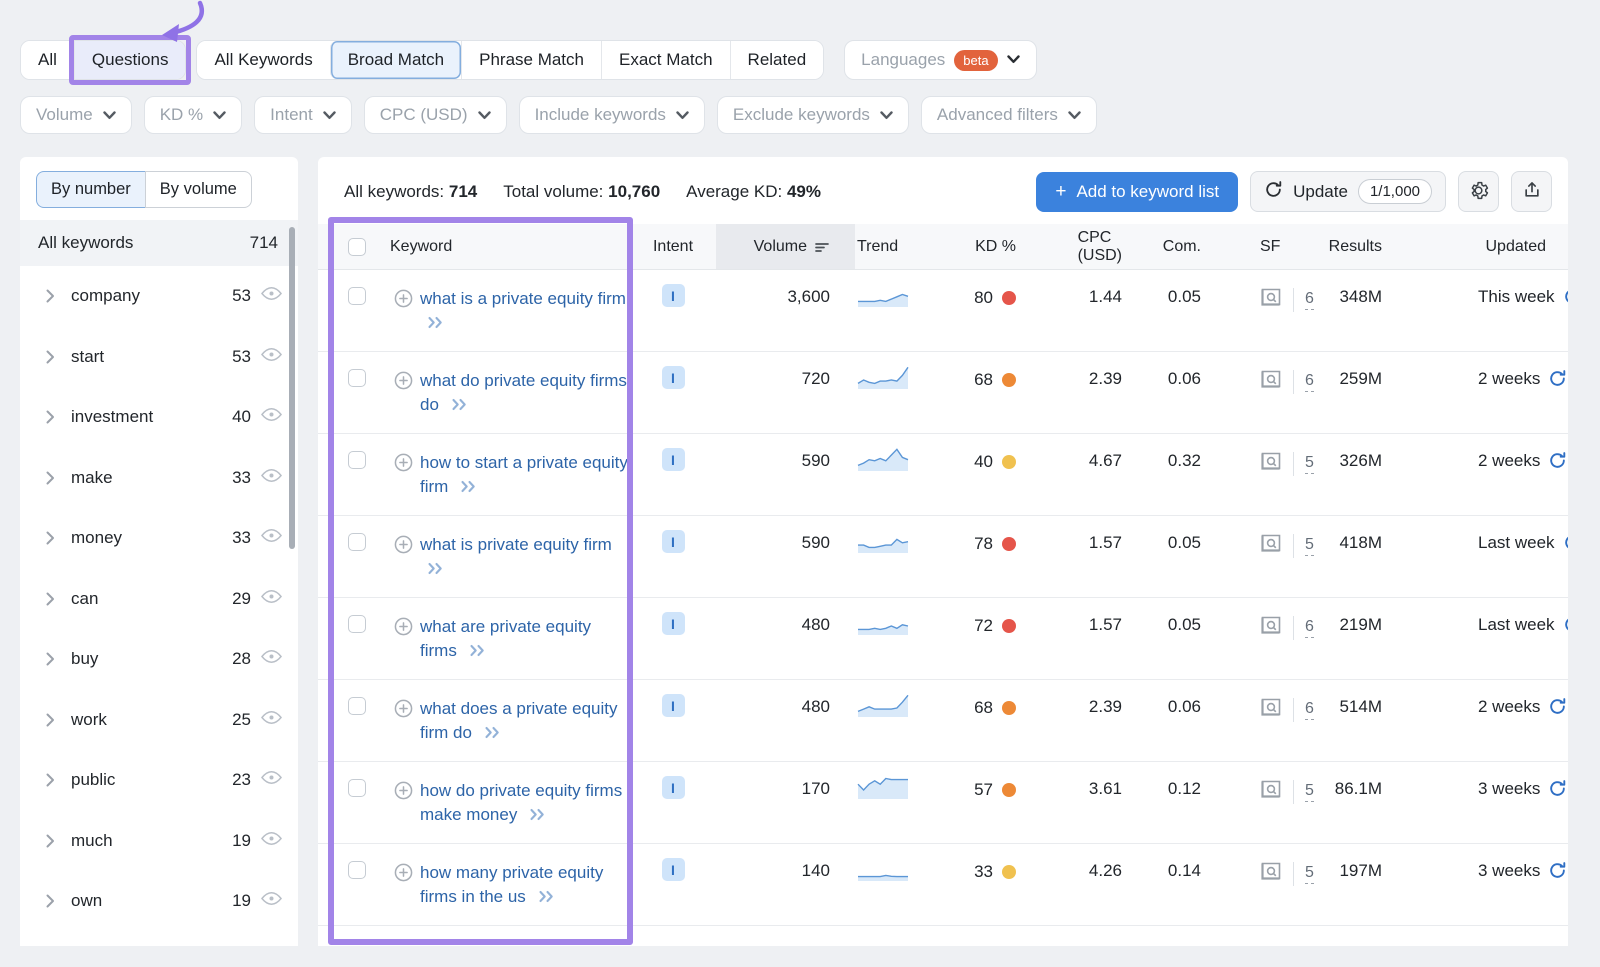  What do you see at coordinates (159, 599) in the screenshot?
I see `sidebar-item-can: can 29` at bounding box center [159, 599].